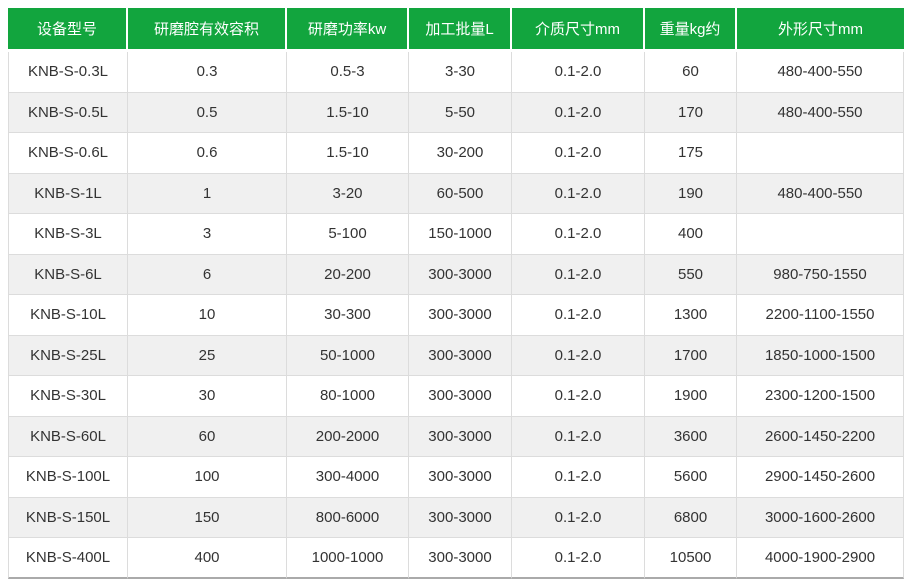 This screenshot has width=912, height=587. Describe the element at coordinates (207, 315) in the screenshot. I see `table-cell: 10` at that location.